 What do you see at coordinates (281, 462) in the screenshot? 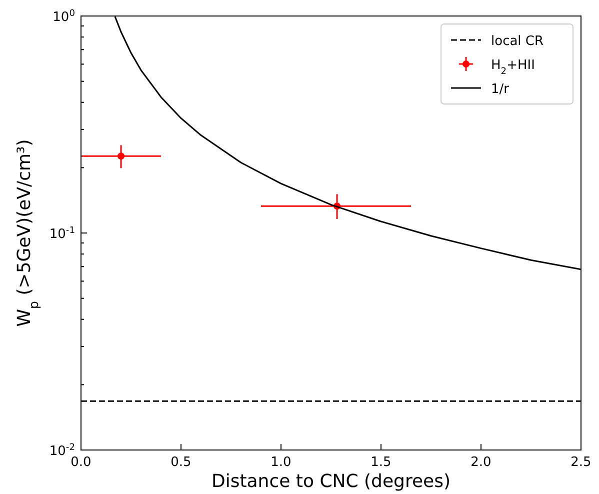
I see `x-tick-label: 1.0` at bounding box center [281, 462].